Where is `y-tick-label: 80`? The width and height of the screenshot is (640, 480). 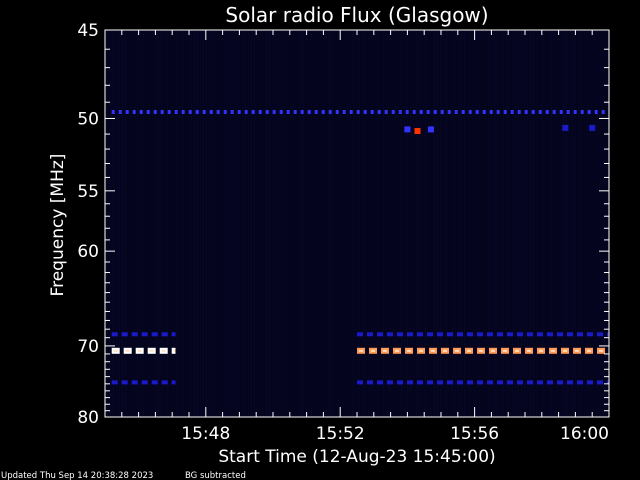
y-tick-label: 80 is located at coordinates (88, 418).